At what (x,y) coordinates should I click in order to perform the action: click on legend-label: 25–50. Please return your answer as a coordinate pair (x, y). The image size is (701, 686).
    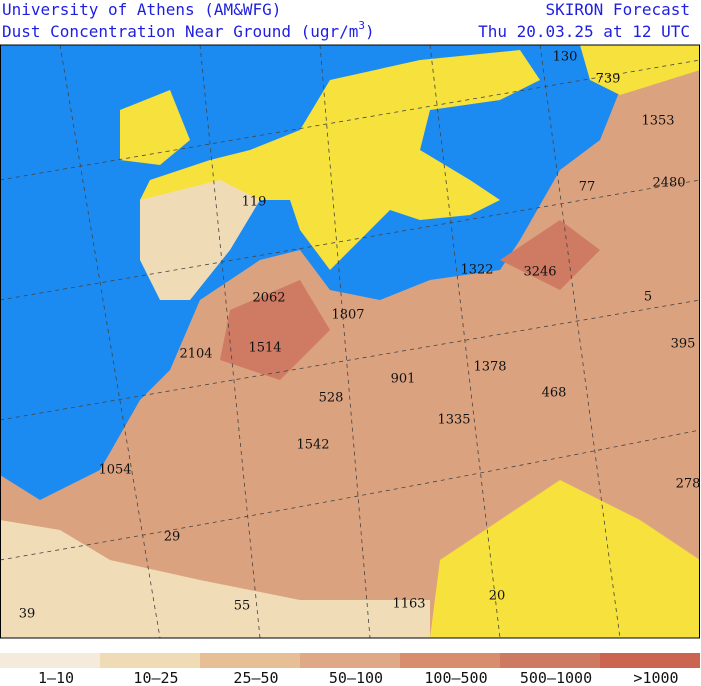
    Looking at the image, I should click on (255, 677).